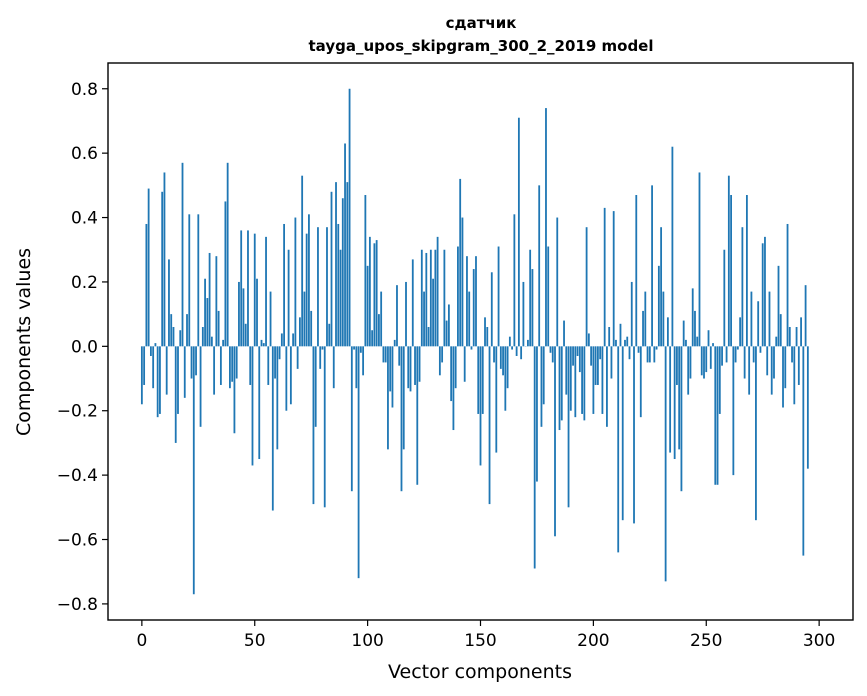 The height and width of the screenshot is (696, 867). What do you see at coordinates (481, 23) in the screenshot?
I see `chart-title: сдатчик` at bounding box center [481, 23].